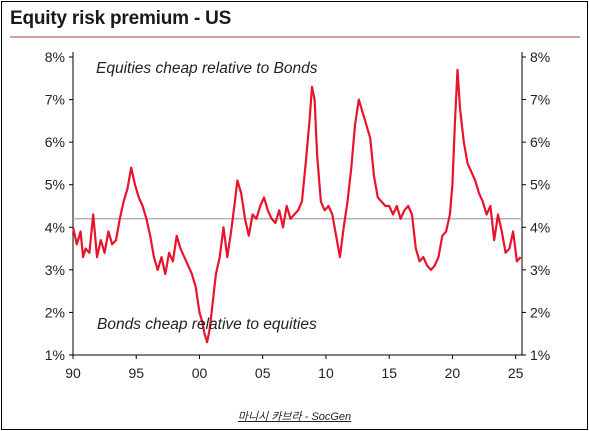 The height and width of the screenshot is (431, 589). Describe the element at coordinates (540, 227) in the screenshot. I see `y-tick-label-right: 4%` at that location.